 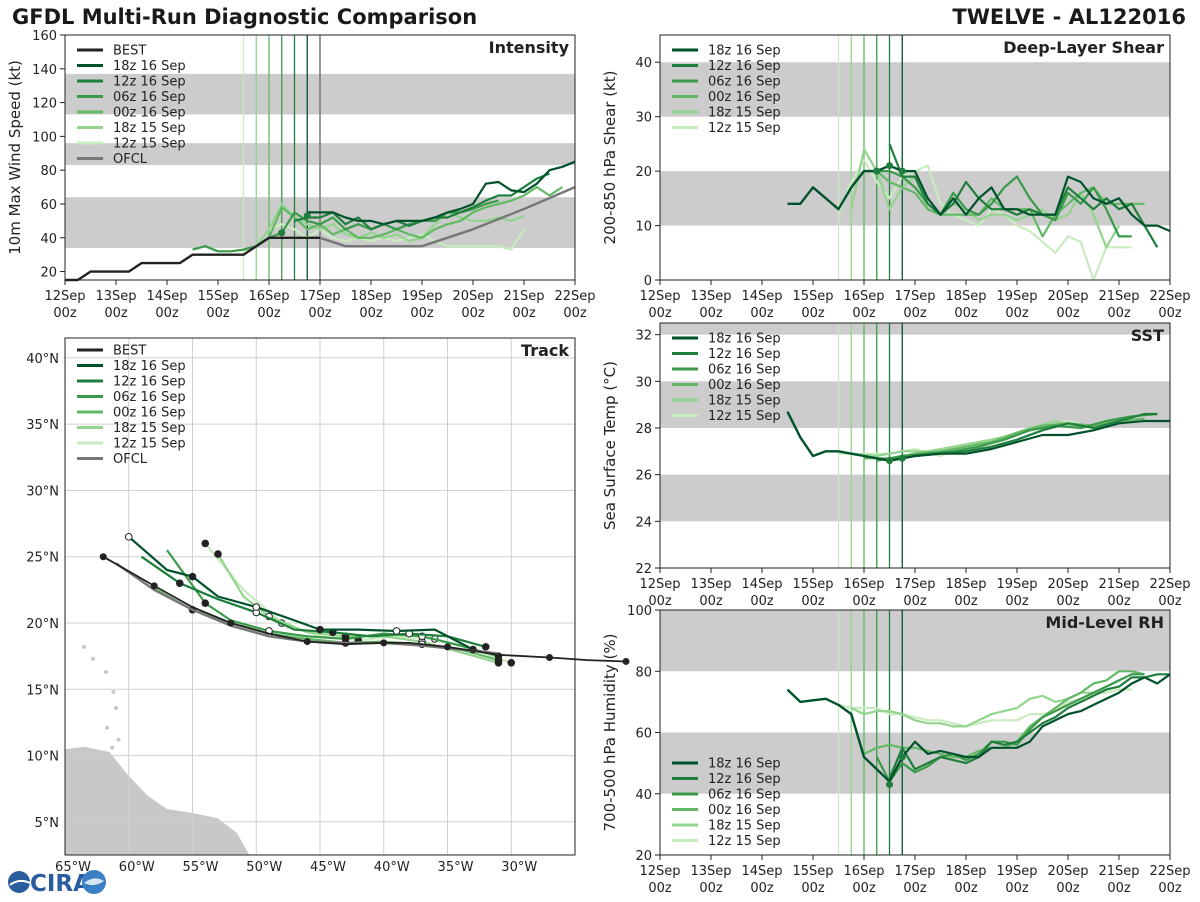 I want to click on chart-title: Track, so click(x=545, y=350).